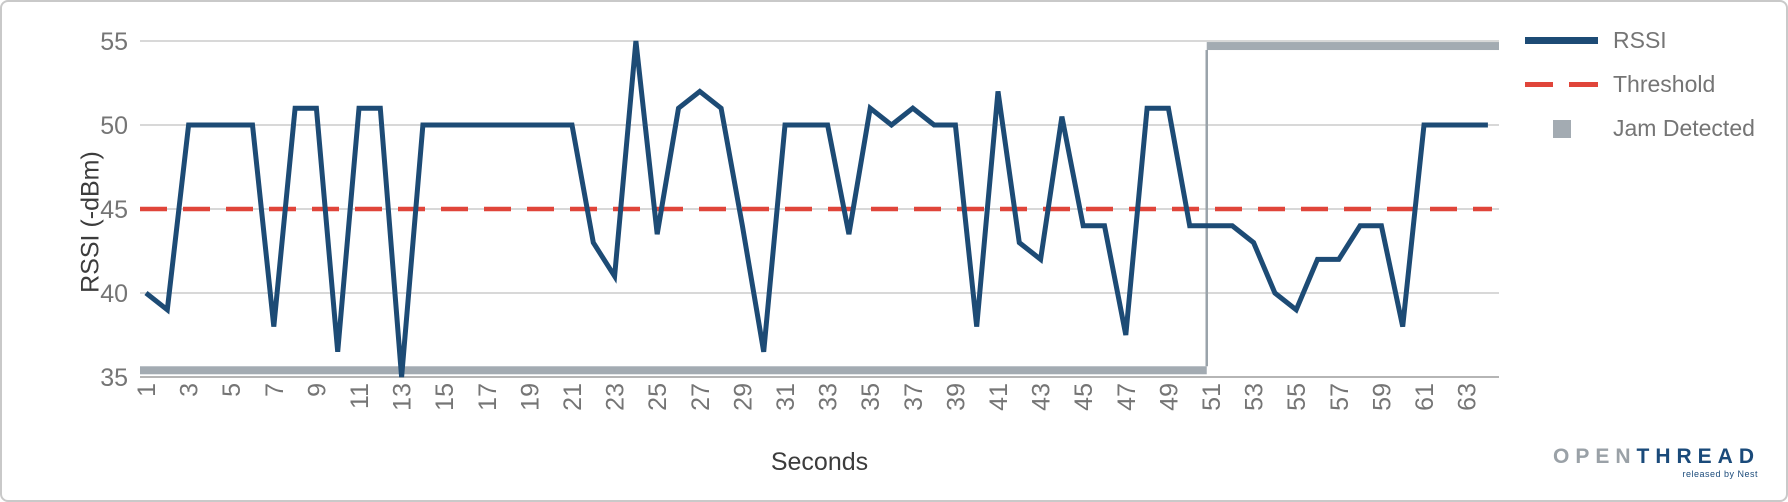  What do you see at coordinates (1042, 397) in the screenshot?
I see `x-tick-label-43: 43` at bounding box center [1042, 397].